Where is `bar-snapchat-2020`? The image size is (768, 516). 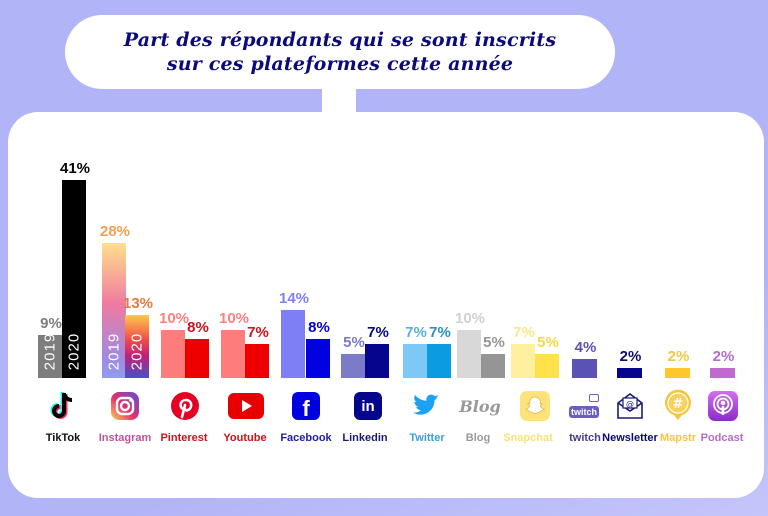
bar-snapchat-2020 is located at coordinates (547, 366).